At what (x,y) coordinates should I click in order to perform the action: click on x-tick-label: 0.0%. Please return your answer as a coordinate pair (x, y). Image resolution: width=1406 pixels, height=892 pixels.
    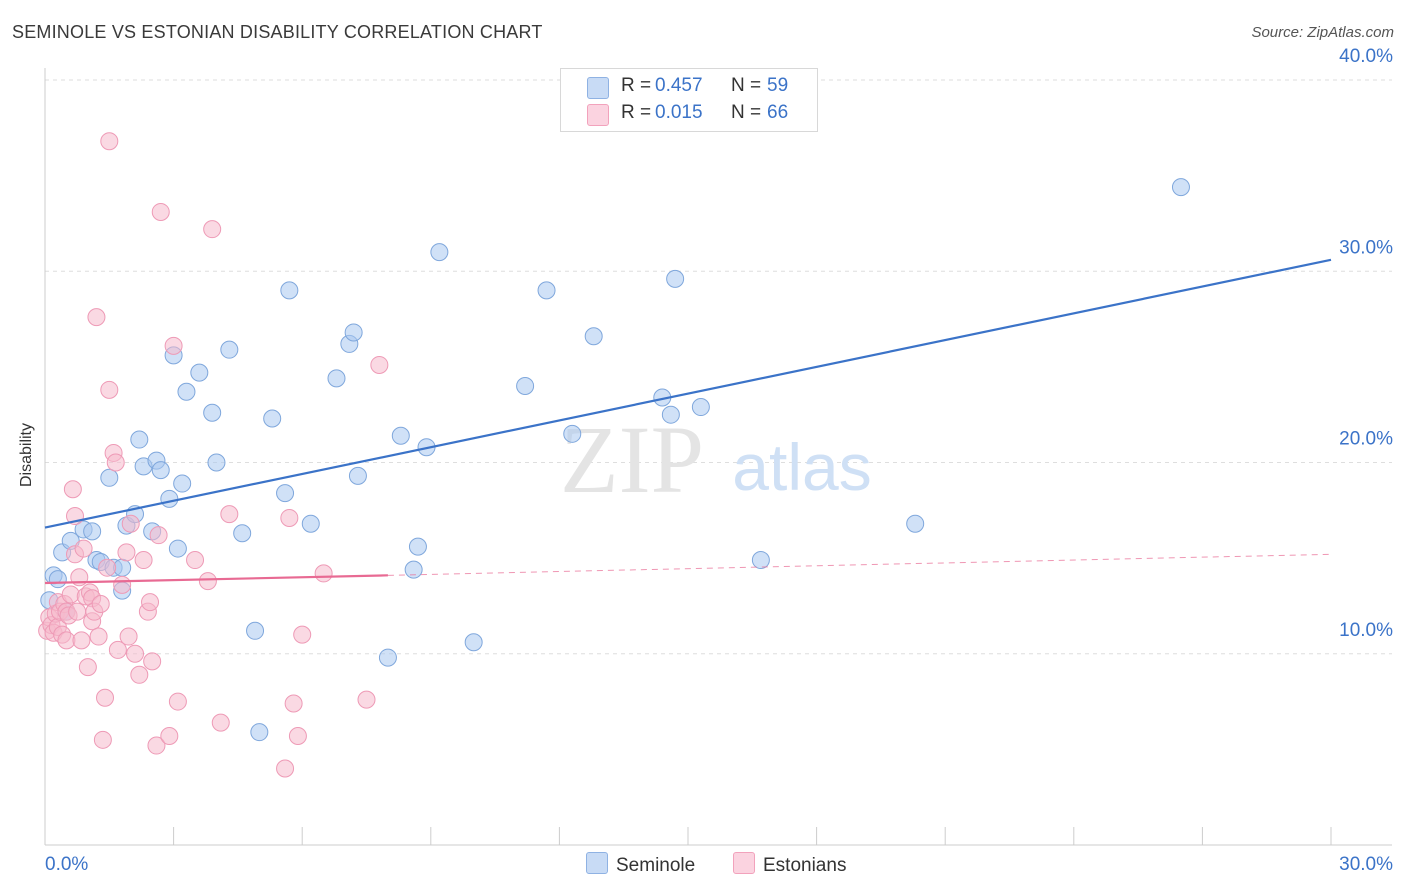
    Looking at the image, I should click on (66, 864).